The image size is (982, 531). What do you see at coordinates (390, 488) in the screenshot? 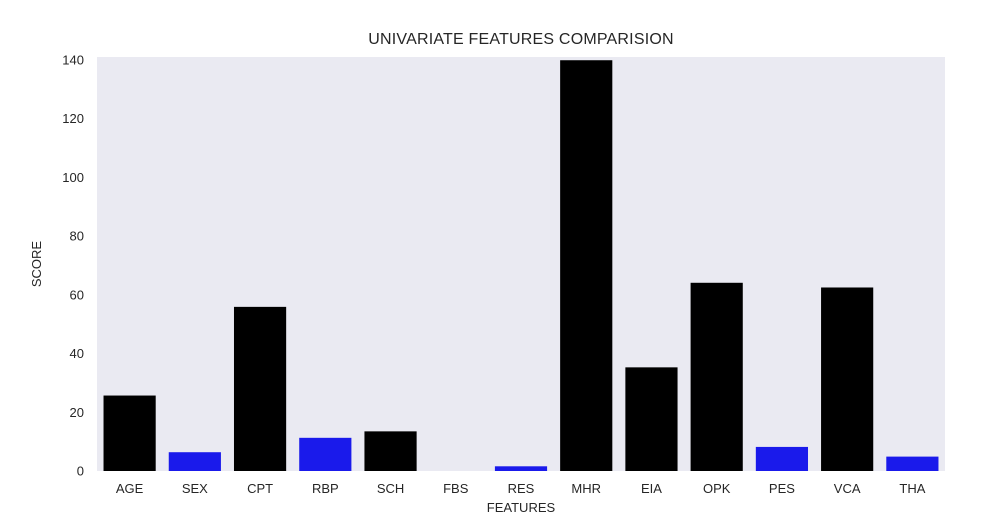
I see `x-tick-label: SCH` at bounding box center [390, 488].